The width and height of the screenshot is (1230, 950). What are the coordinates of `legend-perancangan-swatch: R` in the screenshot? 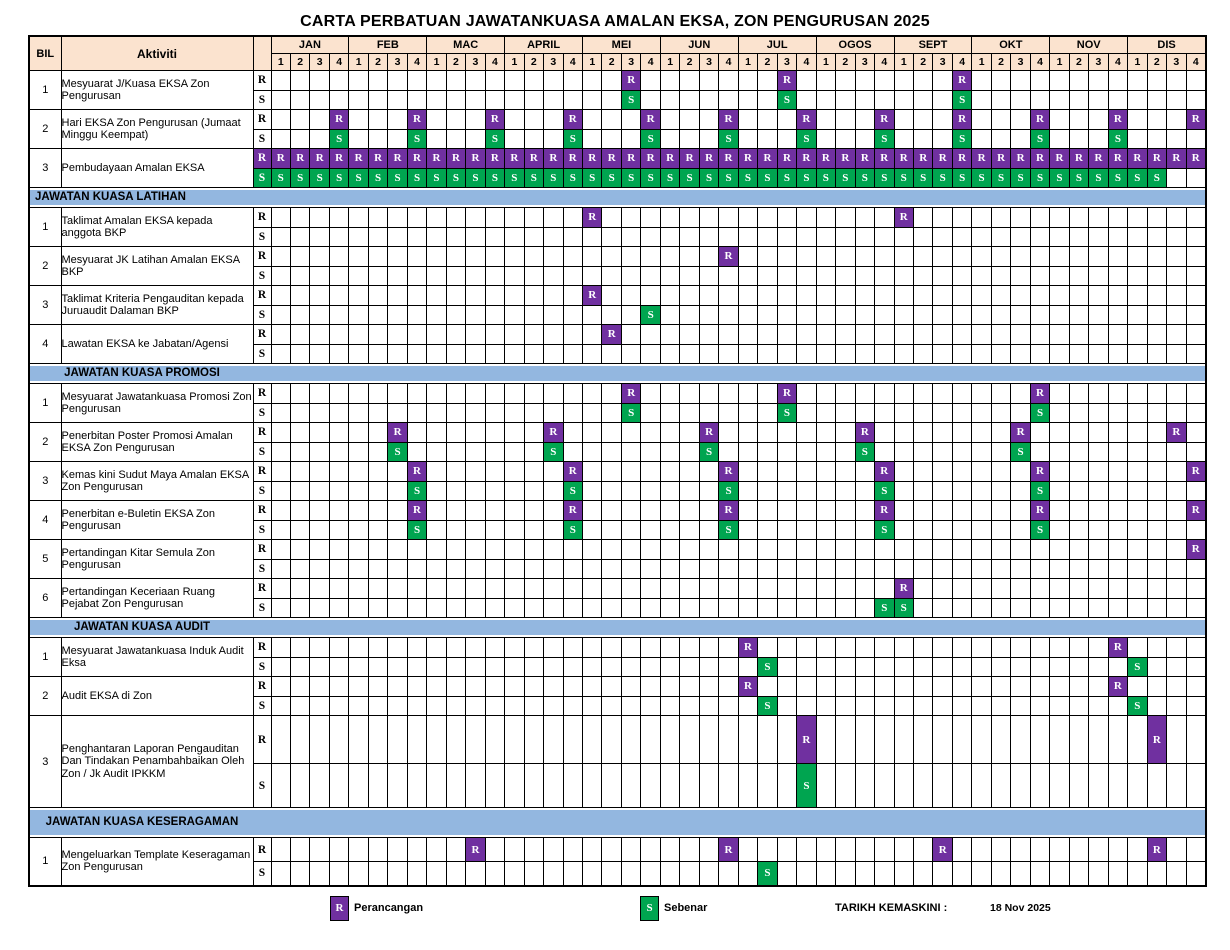 It's located at (339, 908).